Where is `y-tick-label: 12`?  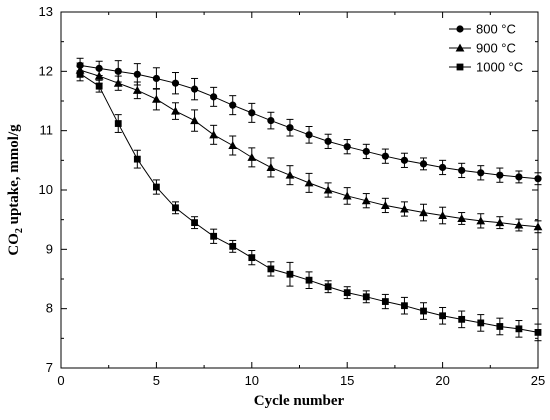
y-tick-label: 12 is located at coordinates (46, 70).